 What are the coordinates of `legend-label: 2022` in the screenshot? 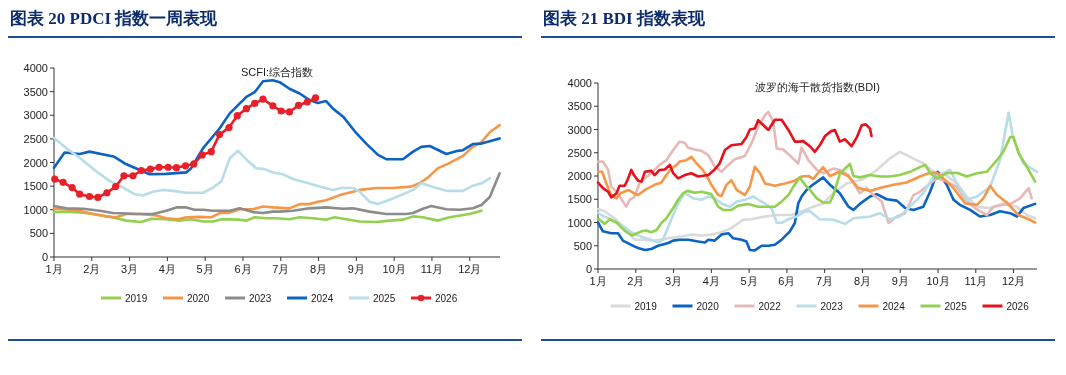 It's located at (770, 306).